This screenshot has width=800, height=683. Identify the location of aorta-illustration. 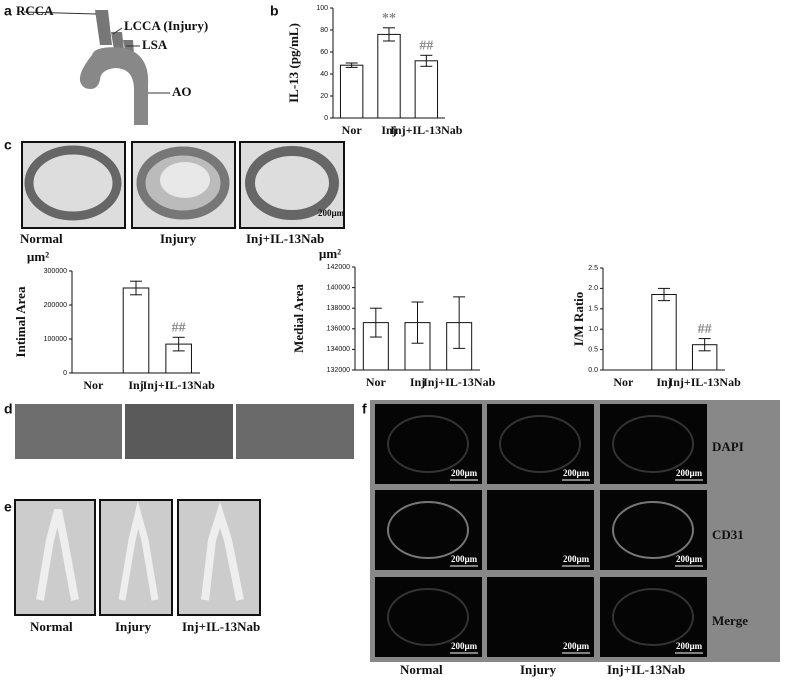
(96, 67).